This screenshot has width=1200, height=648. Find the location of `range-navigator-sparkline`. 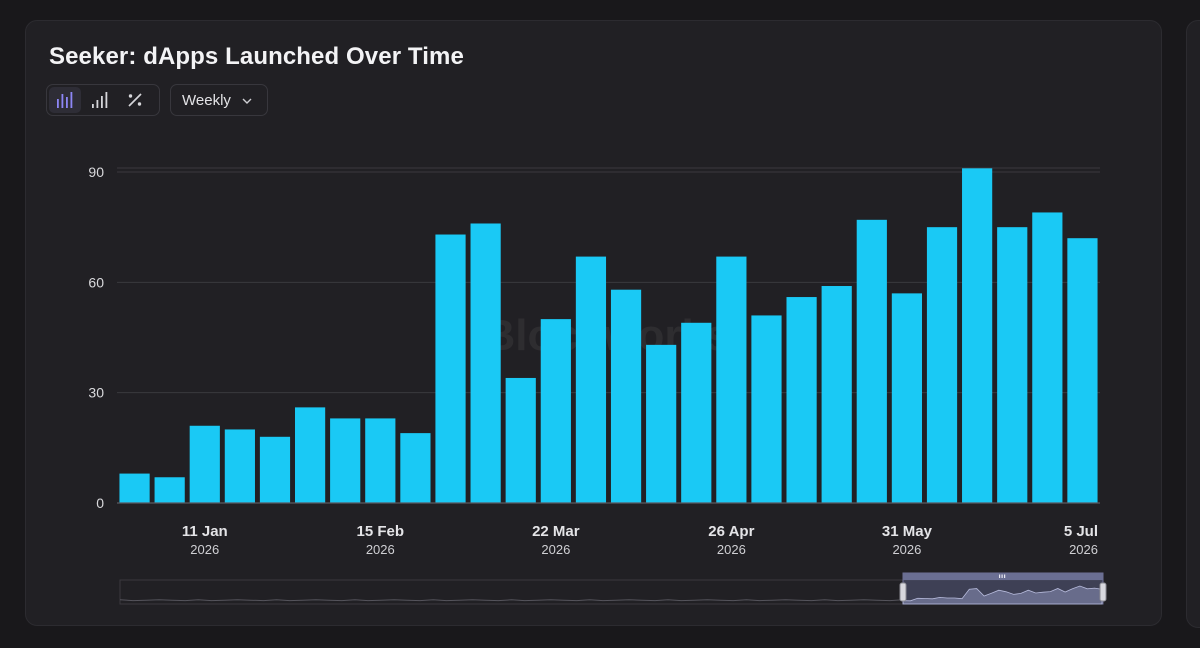

range-navigator-sparkline is located at coordinates (511, 600).